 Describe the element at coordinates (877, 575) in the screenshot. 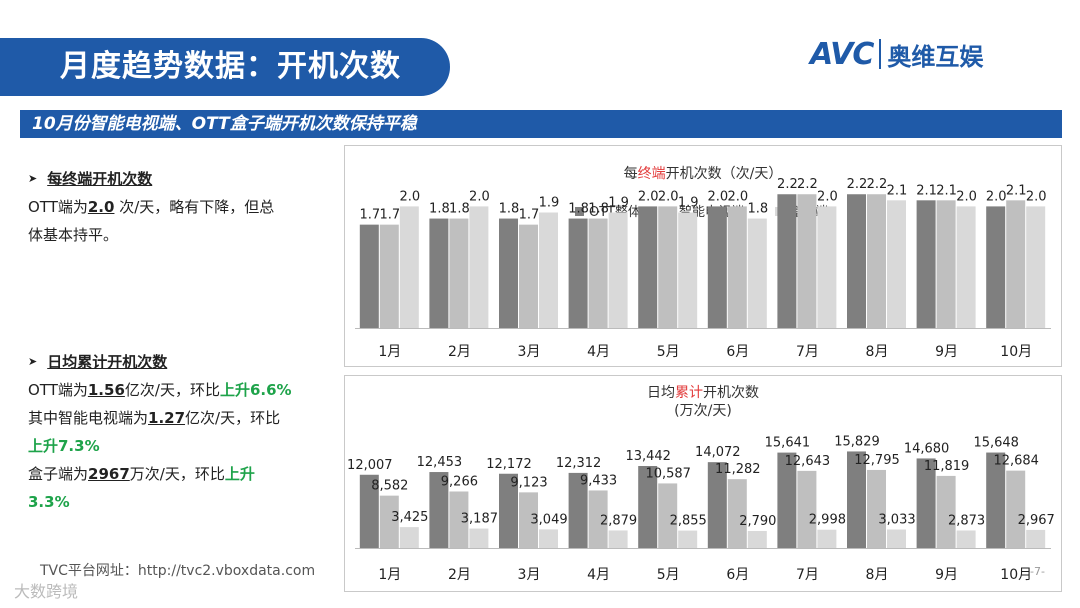

I see `chart2-tick-label: 8月` at that location.